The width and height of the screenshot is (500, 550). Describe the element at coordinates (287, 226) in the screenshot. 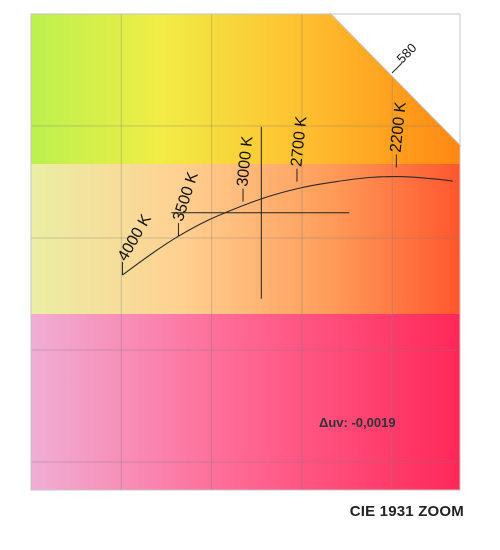

I see `planckian-locus-line` at that location.